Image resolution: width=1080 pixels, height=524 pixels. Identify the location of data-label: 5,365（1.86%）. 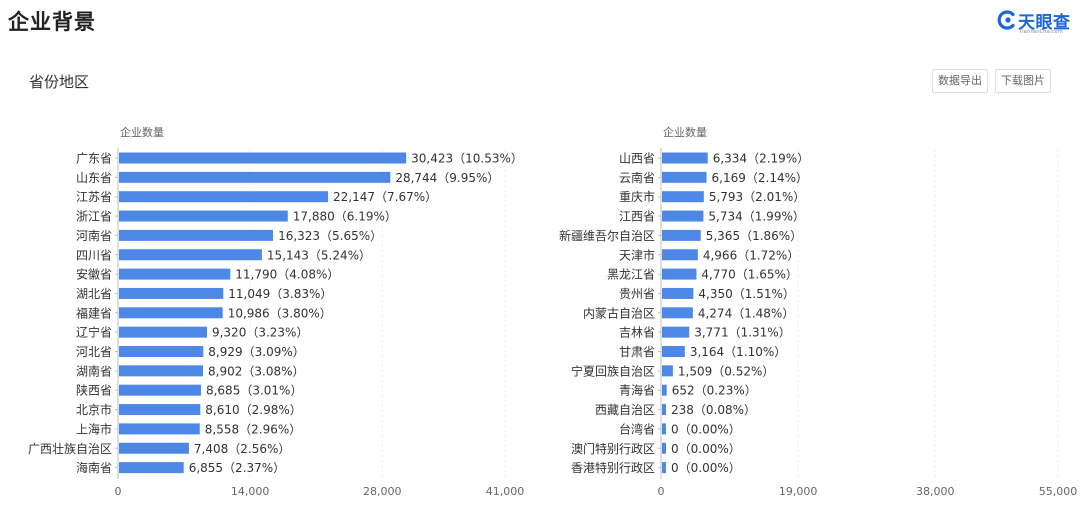
(754, 236).